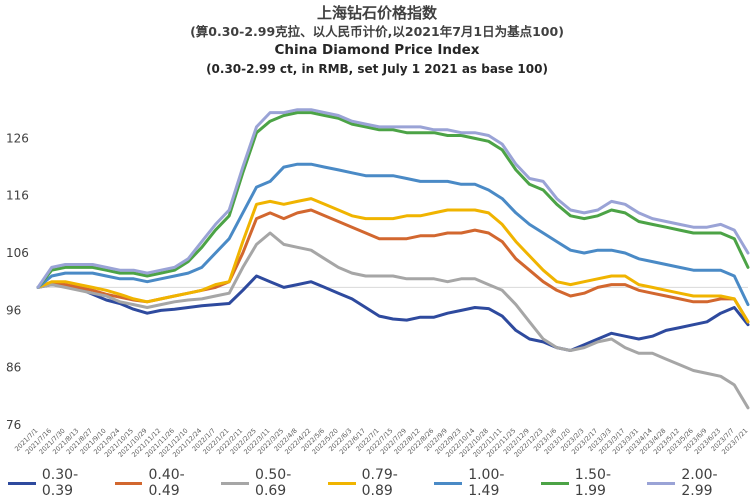  What do you see at coordinates (17, 138) in the screenshot?
I see `y-tick-label: 126` at bounding box center [17, 138].